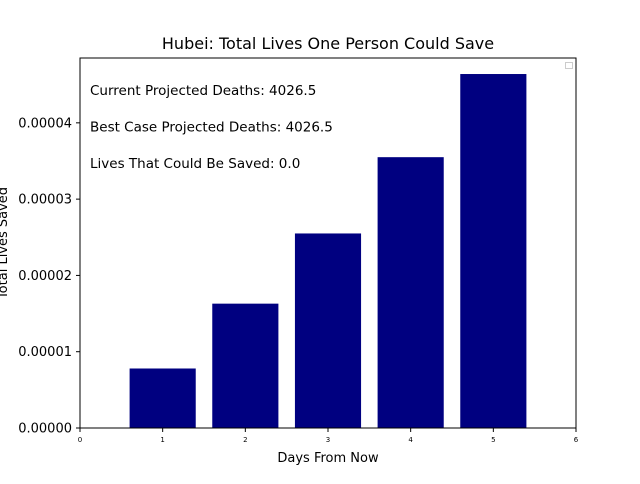  I want to click on x-tick-label: 2, so click(245, 440).